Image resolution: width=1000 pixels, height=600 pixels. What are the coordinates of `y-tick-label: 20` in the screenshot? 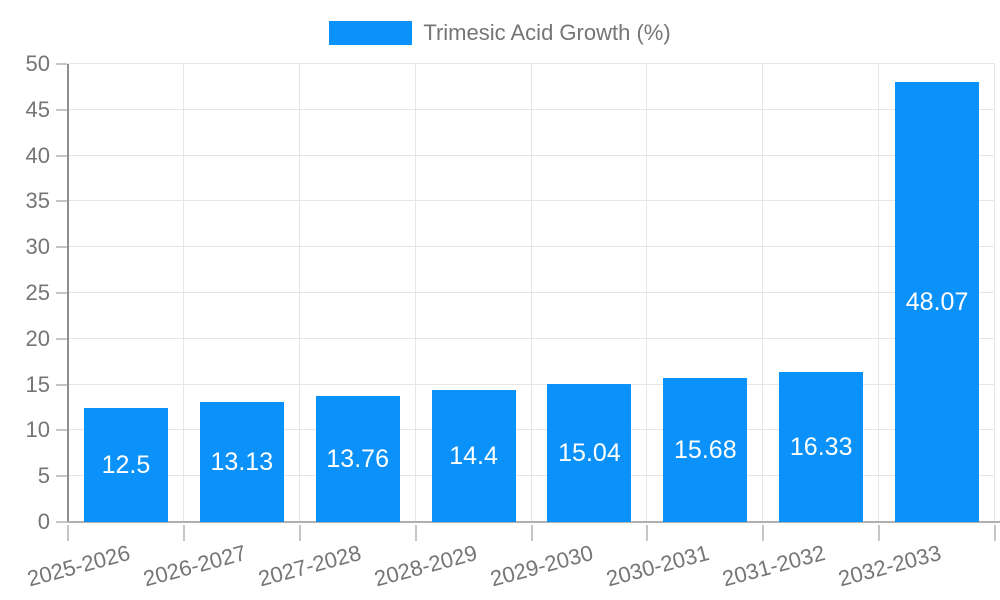 It's located at (37, 338).